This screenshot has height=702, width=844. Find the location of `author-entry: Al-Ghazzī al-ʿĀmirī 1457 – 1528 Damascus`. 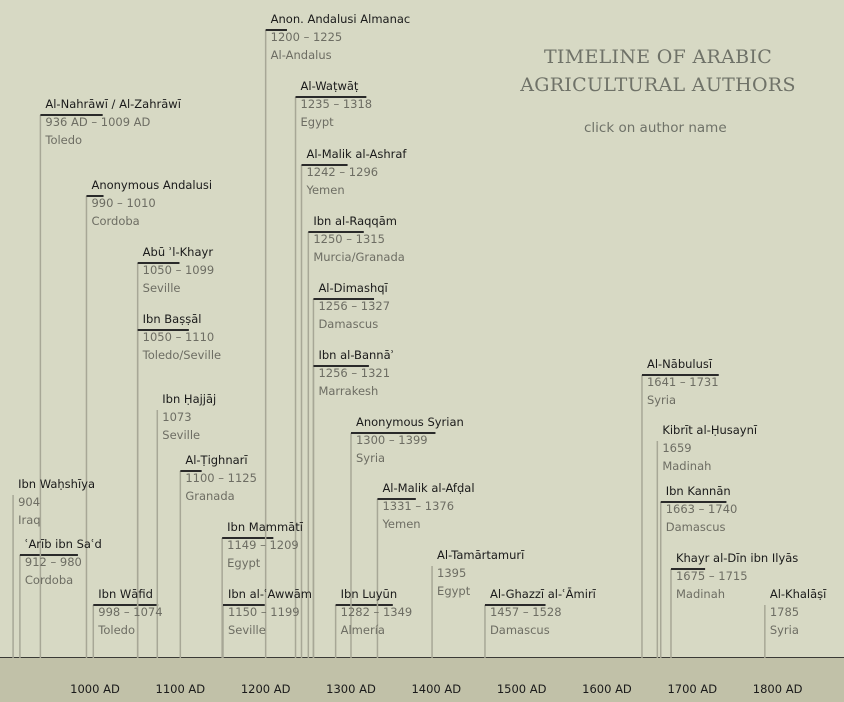

author-entry: Al-Ghazzī al-ʿĀmirī 1457 – 1528 Damascus is located at coordinates (543, 613).